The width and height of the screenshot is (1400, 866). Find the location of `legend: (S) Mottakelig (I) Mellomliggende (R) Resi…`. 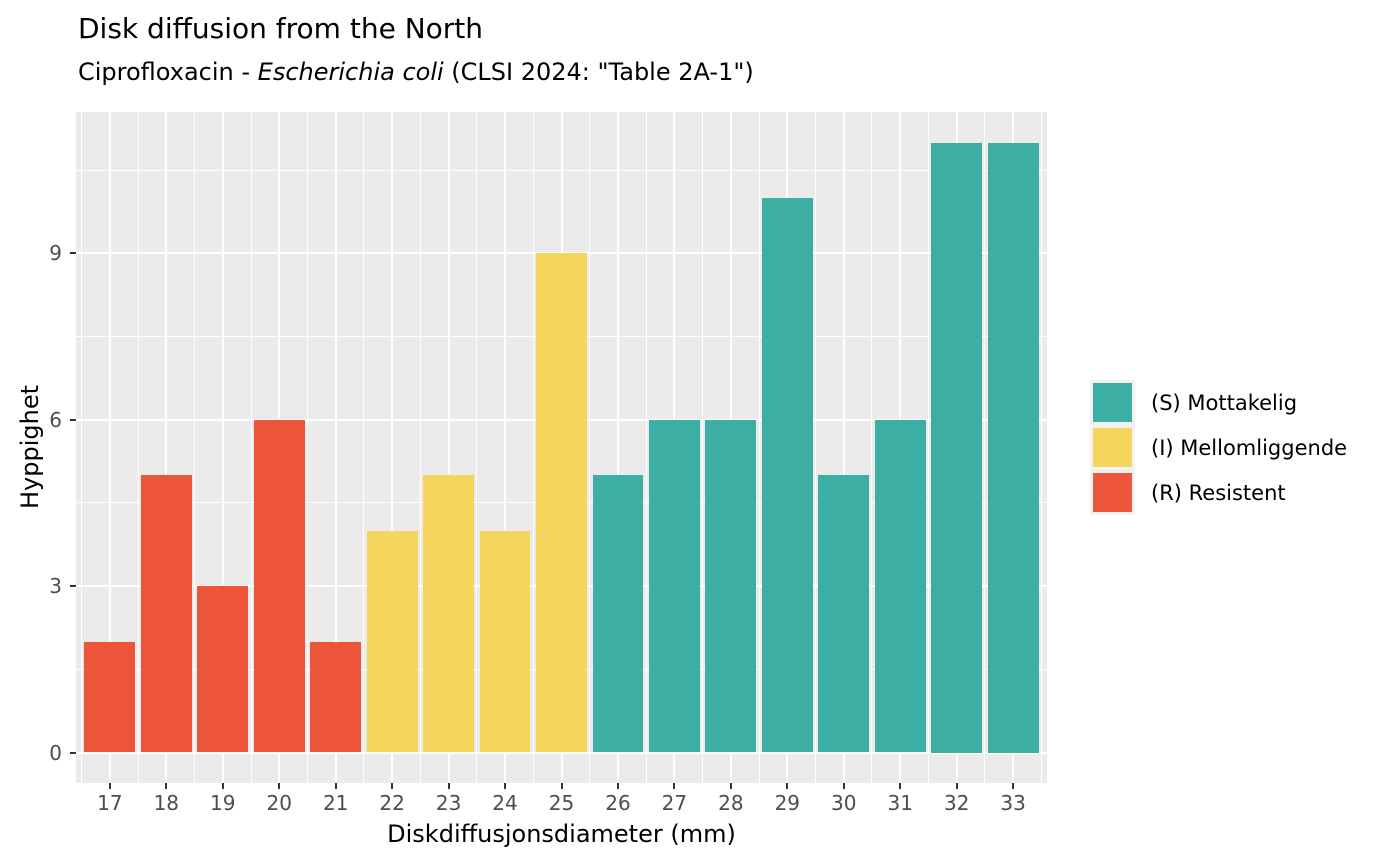

legend: (S) Mottakelig (I) Mellomliggende (R) Resi… is located at coordinates (1218, 447).